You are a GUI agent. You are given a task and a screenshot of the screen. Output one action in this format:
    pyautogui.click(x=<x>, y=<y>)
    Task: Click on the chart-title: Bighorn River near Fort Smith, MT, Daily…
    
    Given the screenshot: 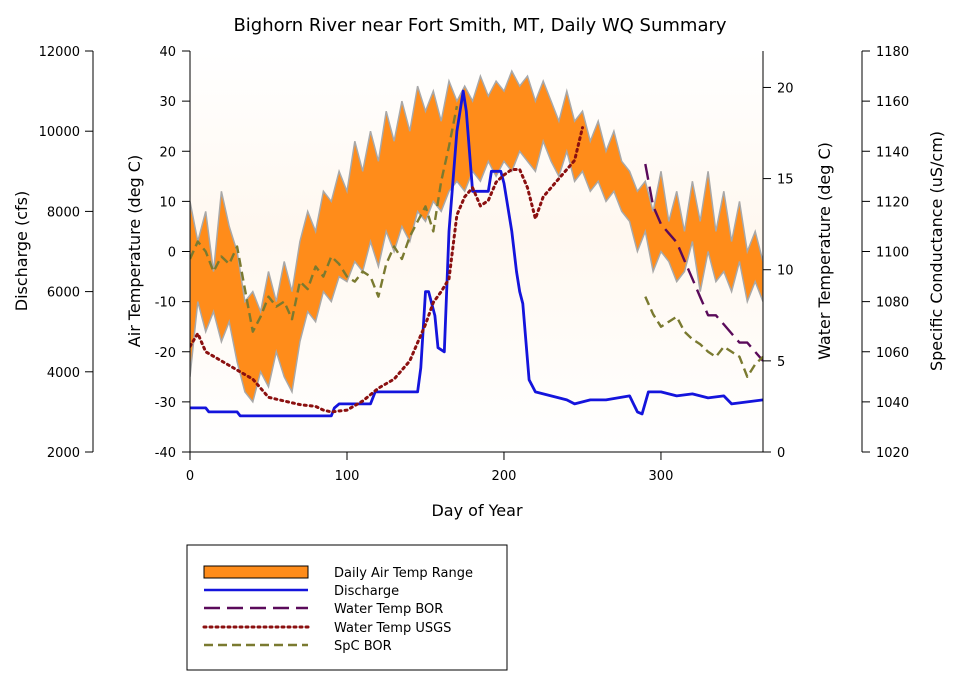 What is the action you would take?
    pyautogui.click(x=479, y=25)
    